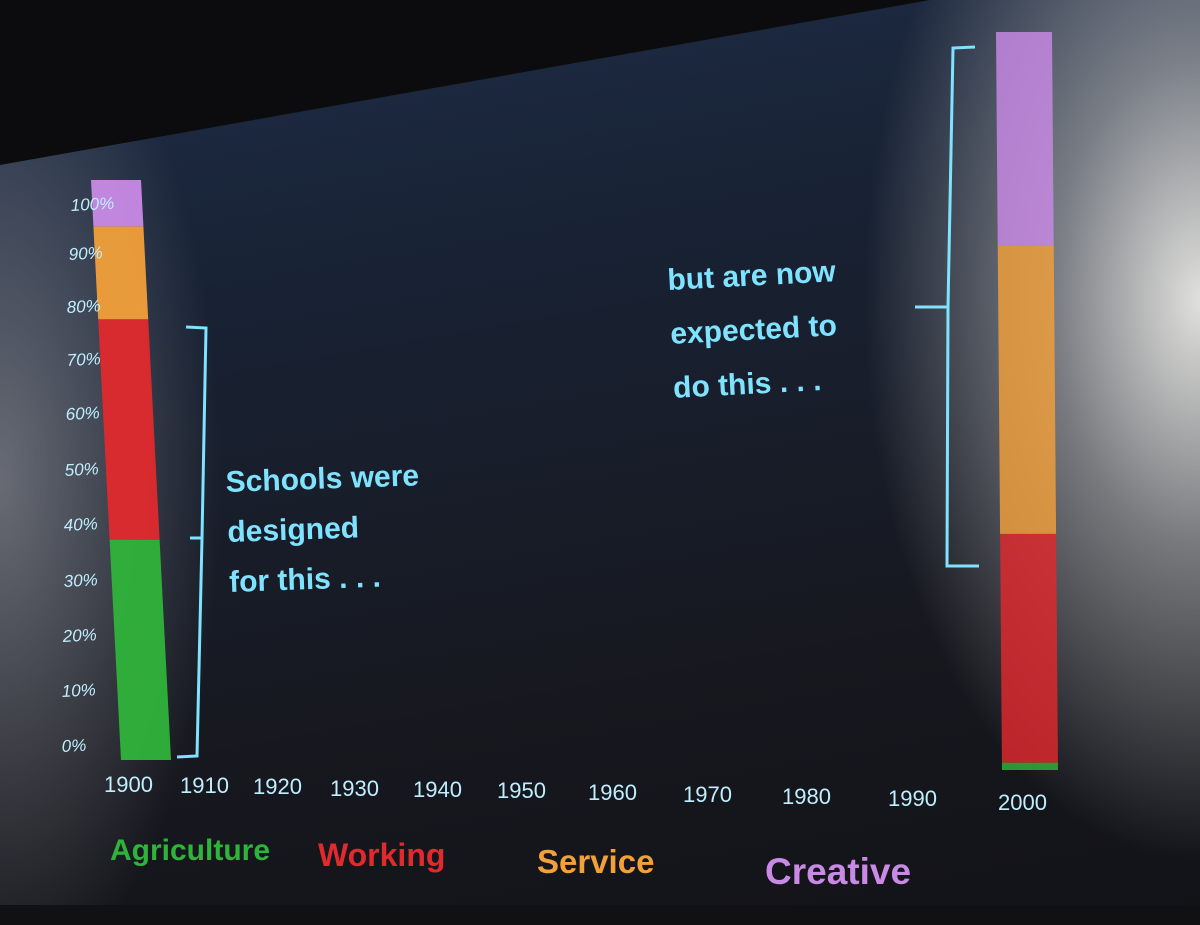 The width and height of the screenshot is (1200, 925). I want to click on x-tick-label: 1940, so click(437, 789).